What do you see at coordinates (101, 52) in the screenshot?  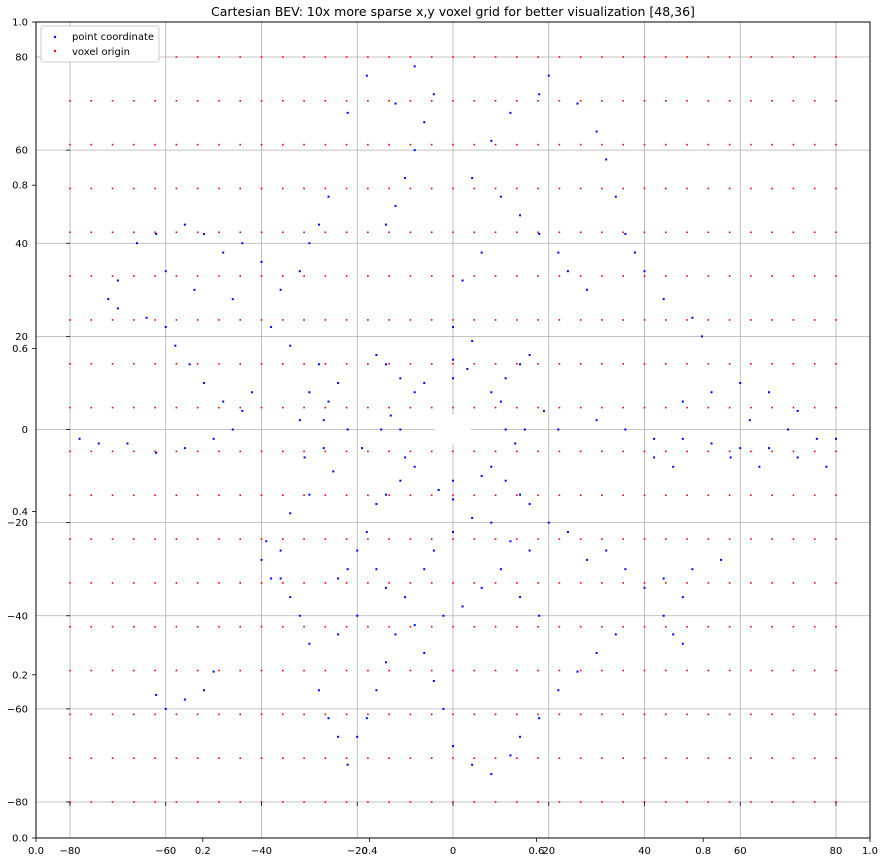 I see `legend-label-voxel-origin: voxel origin` at bounding box center [101, 52].